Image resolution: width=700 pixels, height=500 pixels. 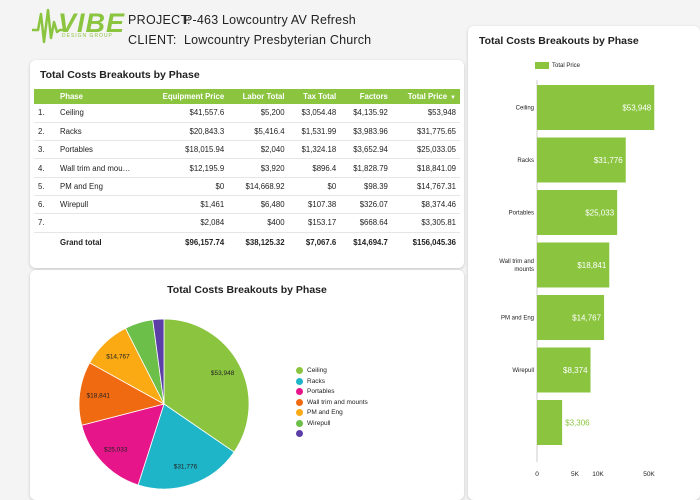 I want to click on bar-value-label: $53,948, so click(x=636, y=108).